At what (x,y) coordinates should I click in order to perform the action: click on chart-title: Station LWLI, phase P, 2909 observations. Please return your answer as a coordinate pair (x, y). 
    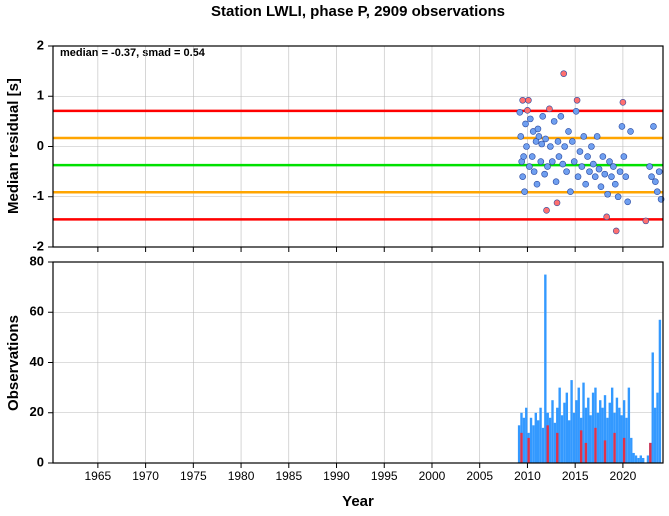
    Looking at the image, I should click on (358, 11).